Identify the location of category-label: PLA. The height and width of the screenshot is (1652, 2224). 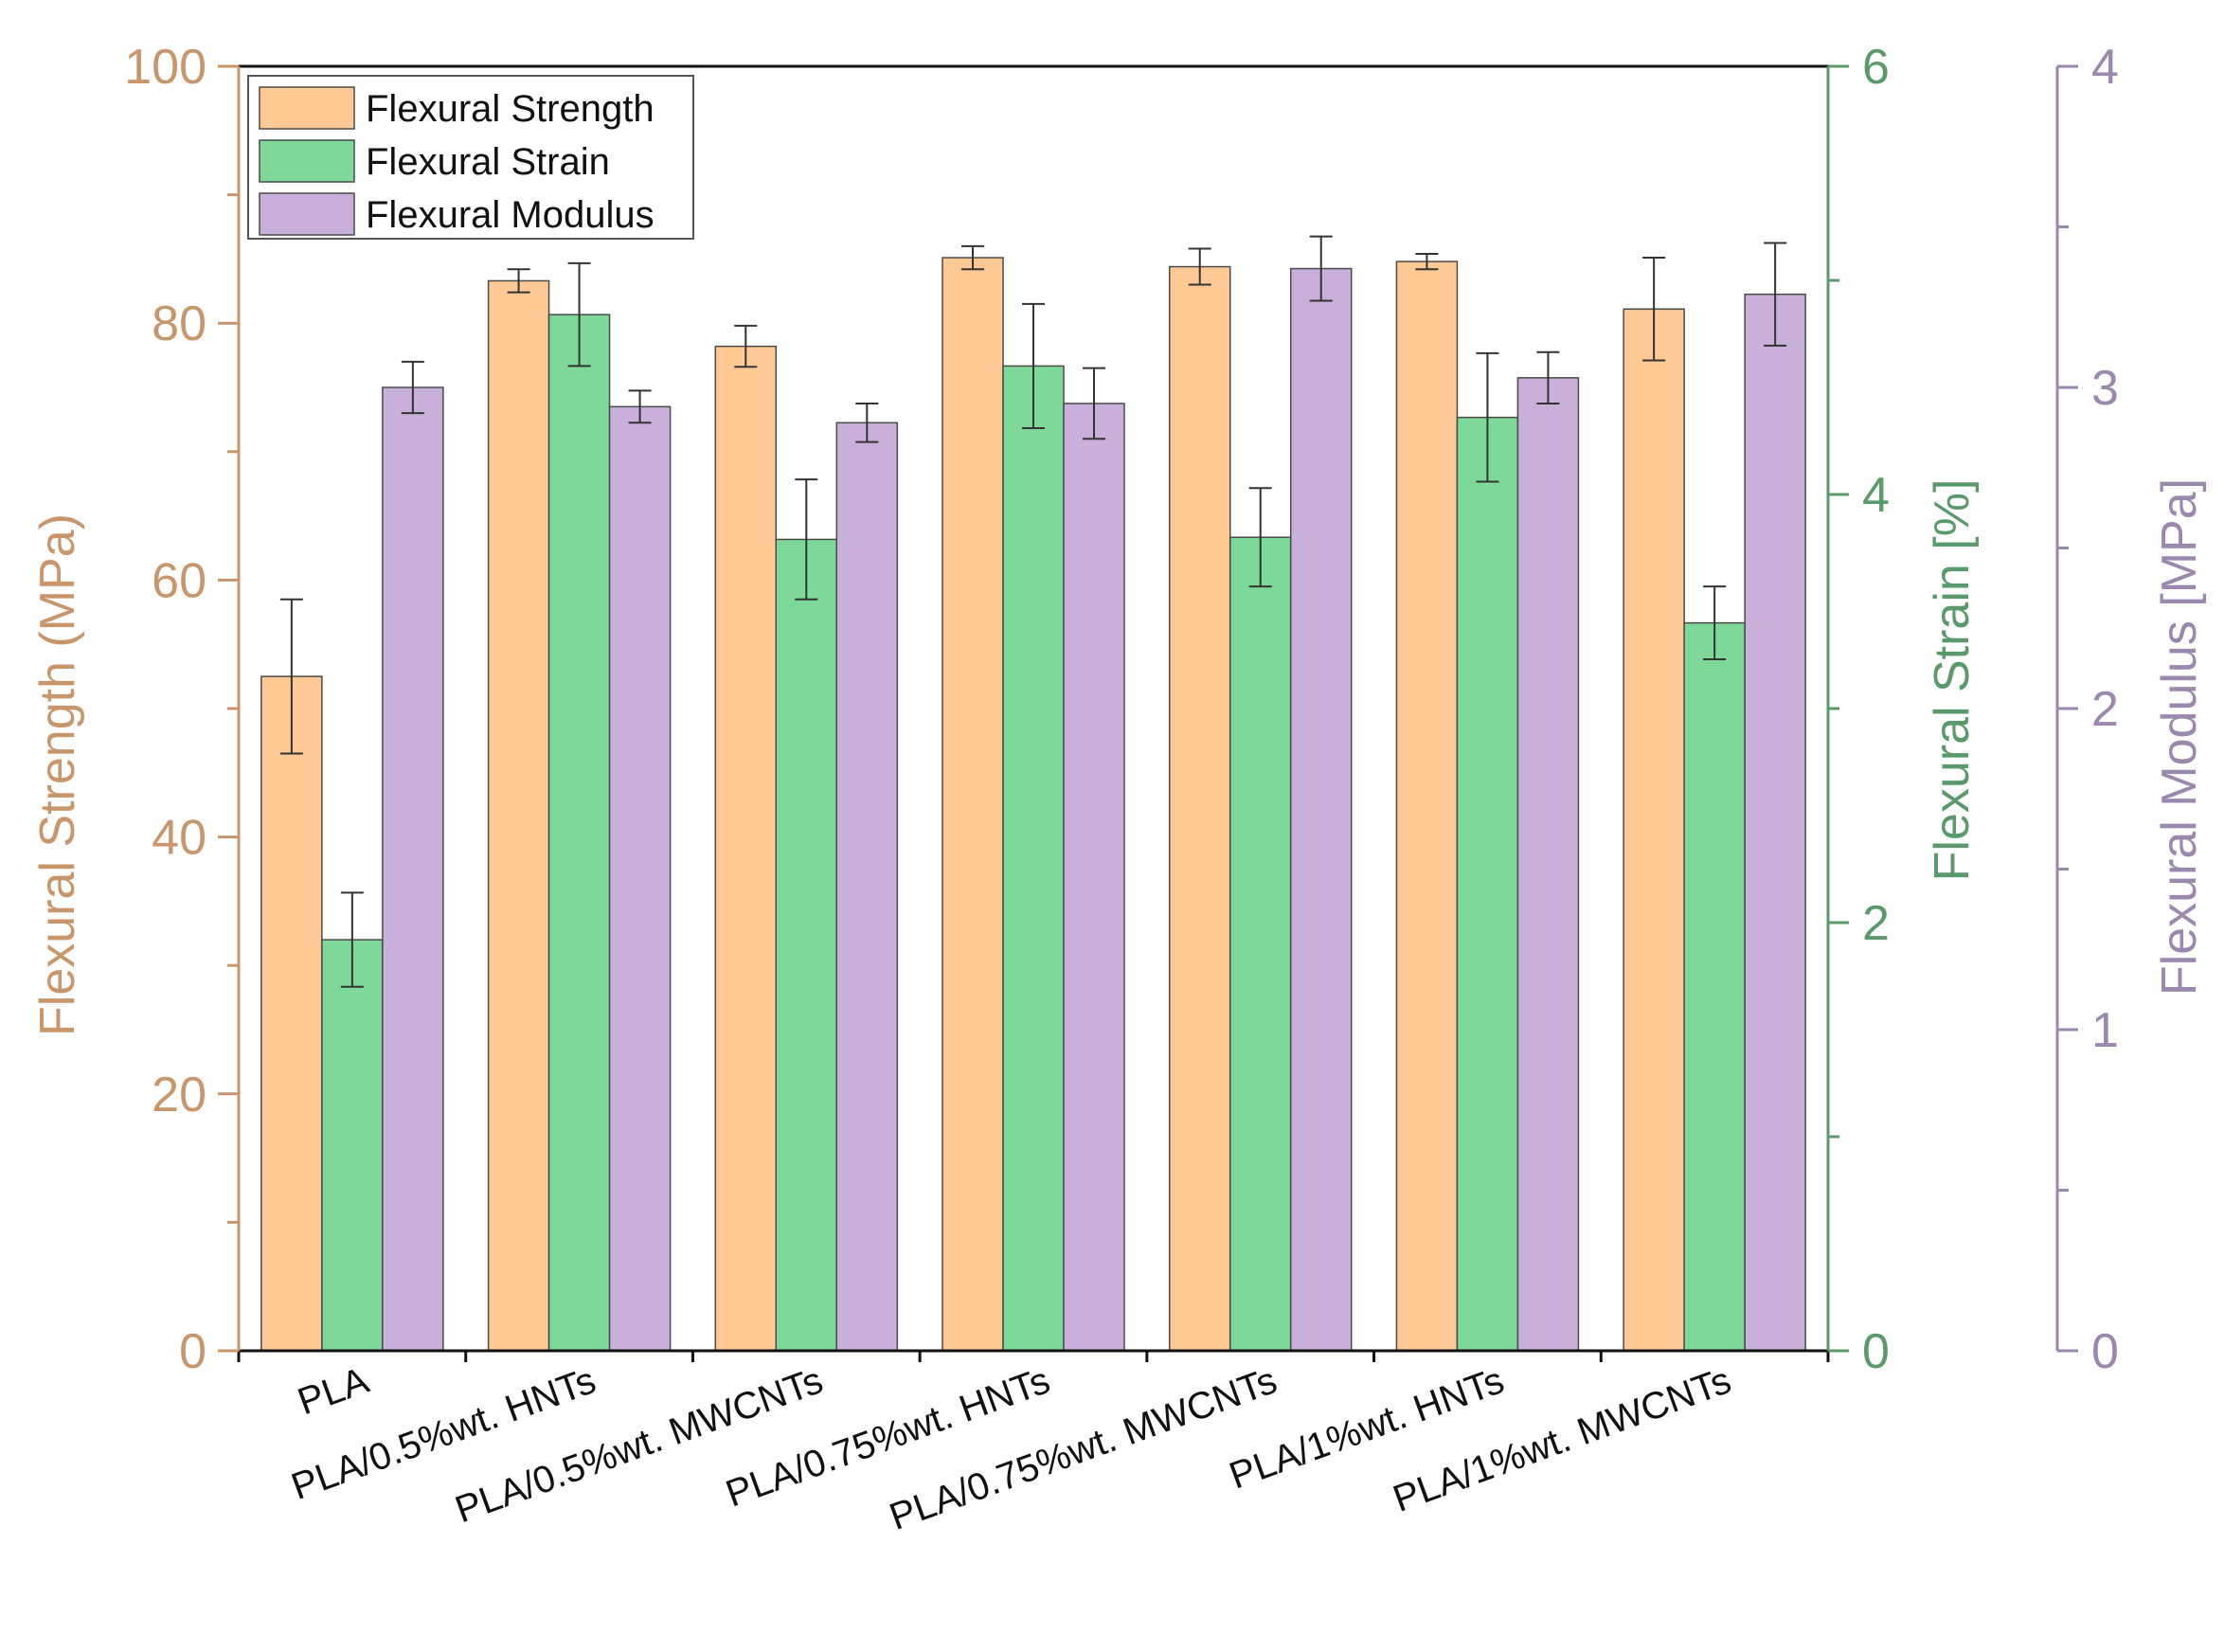
(333, 1391).